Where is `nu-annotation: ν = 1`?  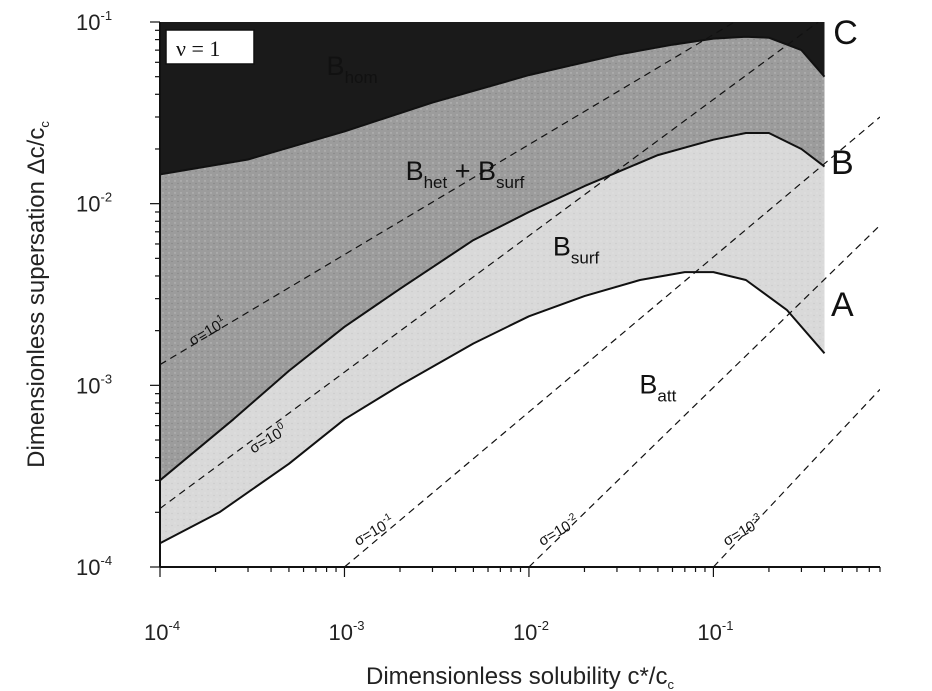 nu-annotation: ν = 1 is located at coordinates (198, 48).